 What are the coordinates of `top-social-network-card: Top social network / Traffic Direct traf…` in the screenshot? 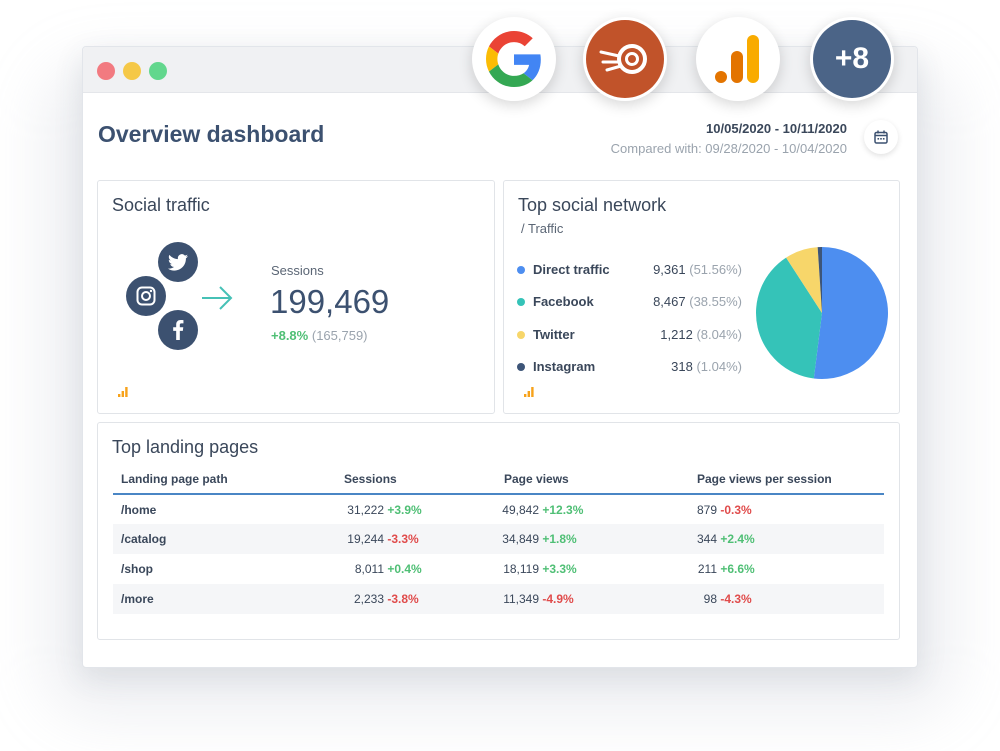 It's located at (701, 297).